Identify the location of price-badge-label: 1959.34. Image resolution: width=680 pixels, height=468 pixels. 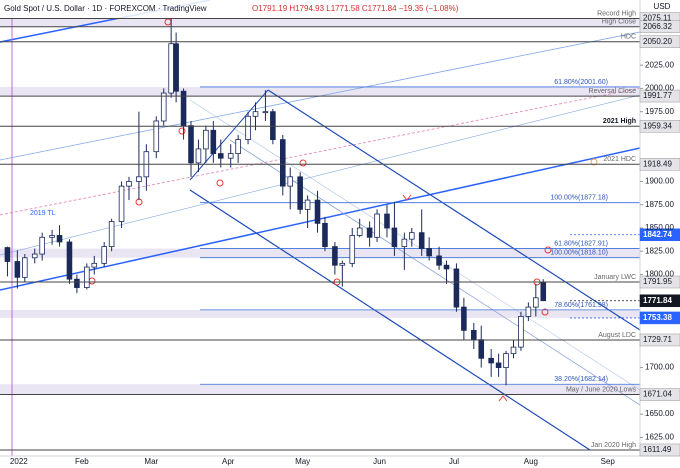
(657, 125).